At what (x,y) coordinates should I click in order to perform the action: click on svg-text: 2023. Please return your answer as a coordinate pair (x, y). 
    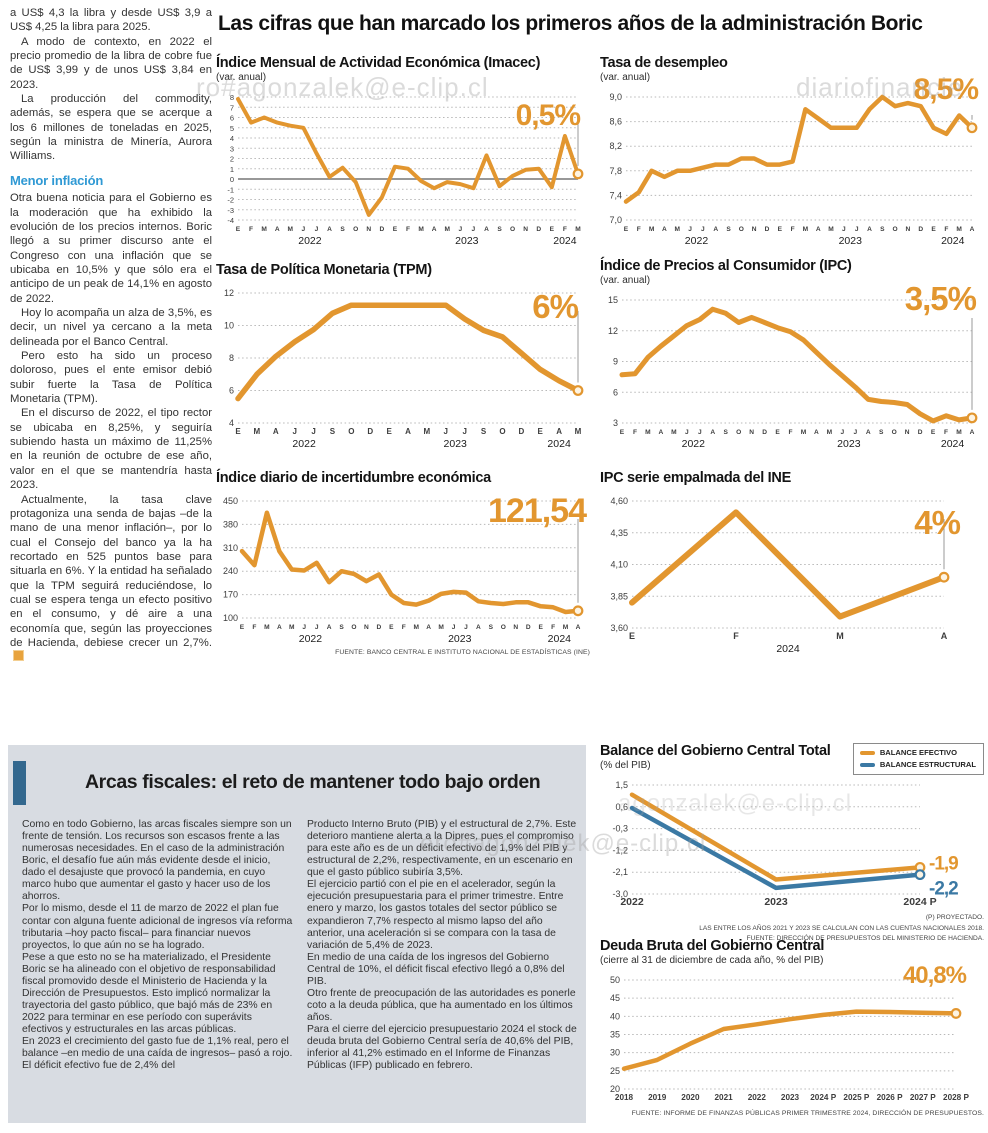
    Looking at the image, I should click on (790, 1097).